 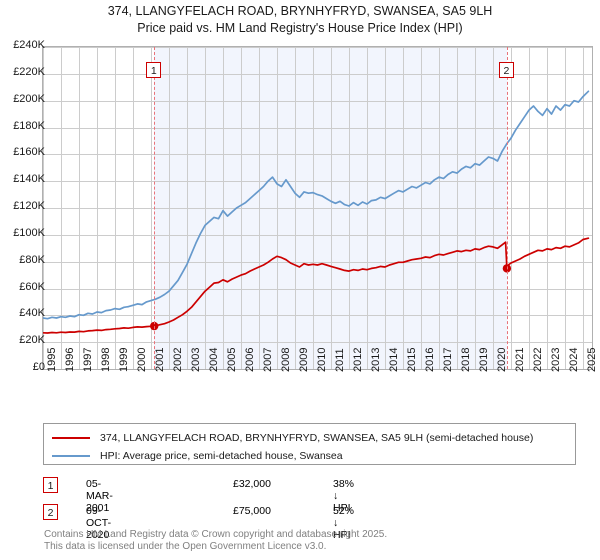 I want to click on y-axis-tick-label: £20K, so click(x=32, y=340).